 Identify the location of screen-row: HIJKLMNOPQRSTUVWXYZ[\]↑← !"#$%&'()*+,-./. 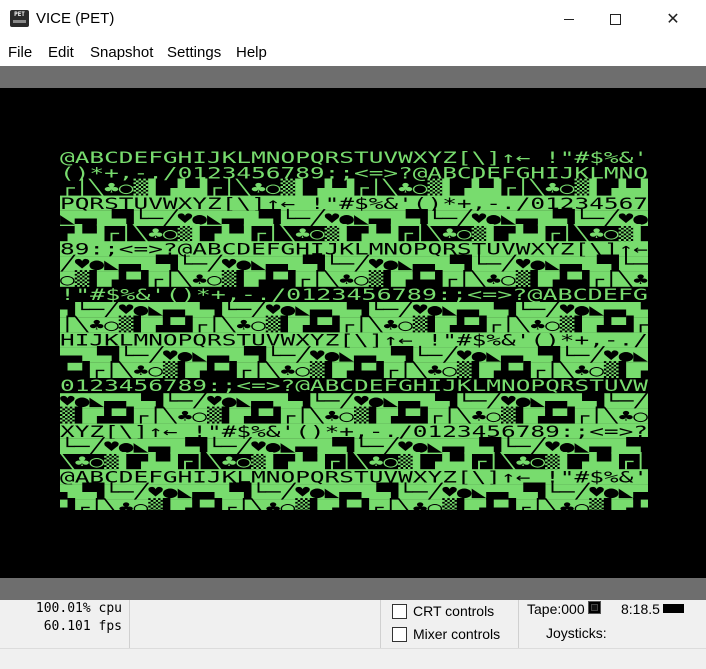
(354, 340).